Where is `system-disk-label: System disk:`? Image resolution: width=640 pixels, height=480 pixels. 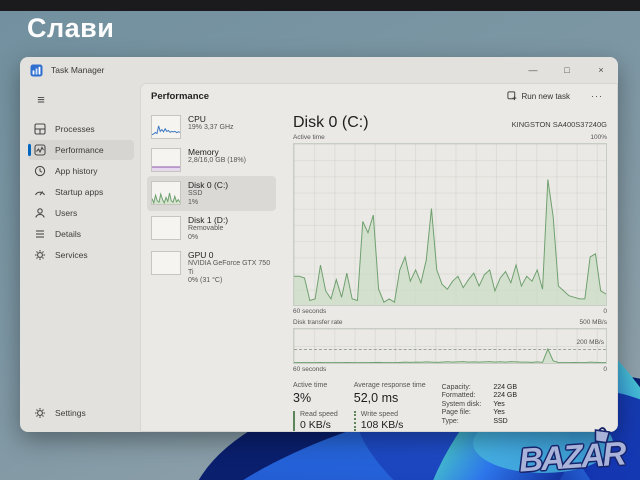
system-disk-label: System disk: is located at coordinates (461, 404).